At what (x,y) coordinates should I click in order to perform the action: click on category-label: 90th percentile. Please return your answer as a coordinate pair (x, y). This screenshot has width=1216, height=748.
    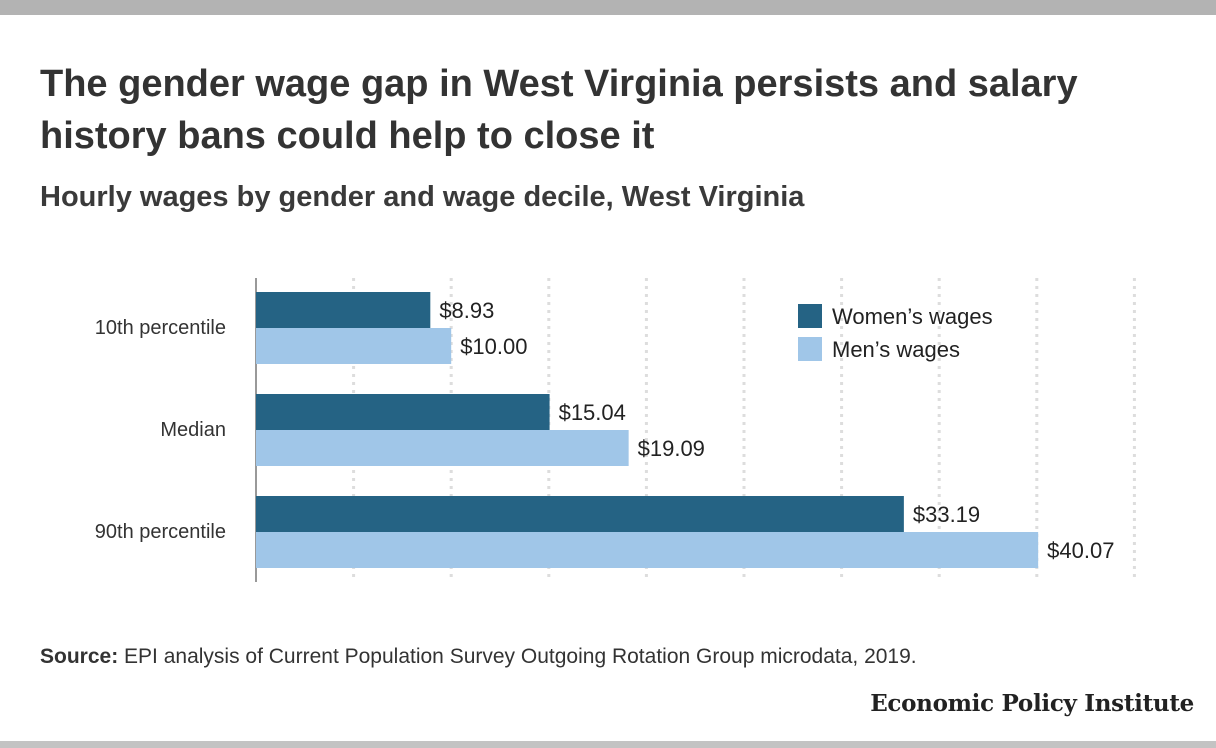
    Looking at the image, I should click on (160, 532).